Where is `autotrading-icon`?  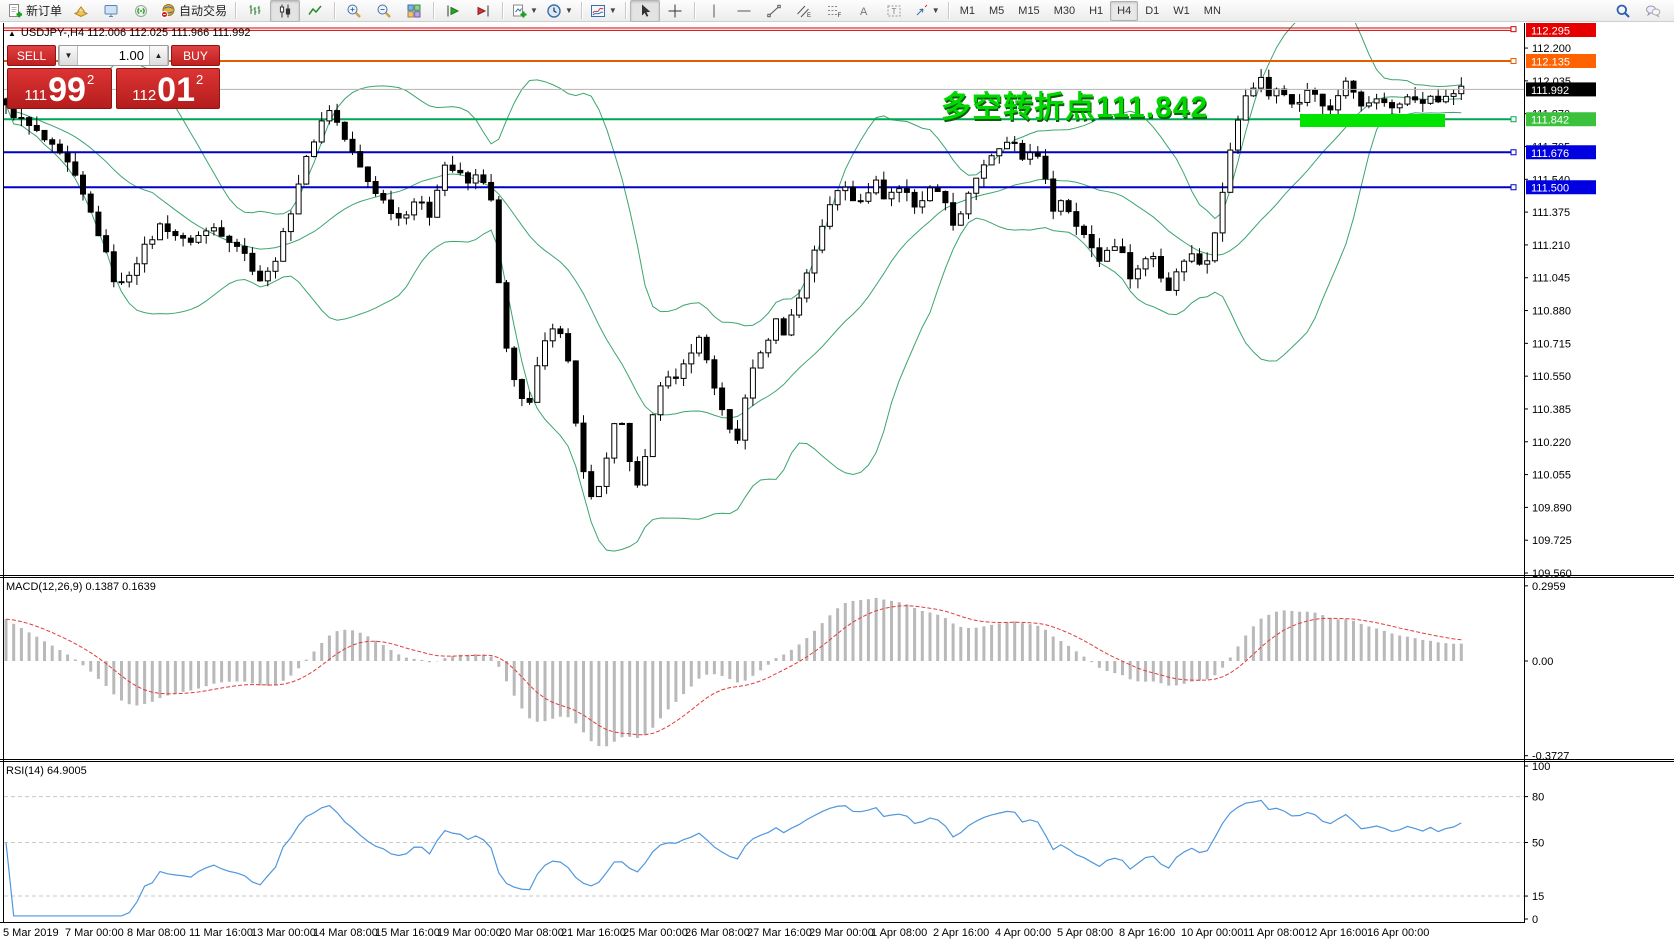
autotrading-icon is located at coordinates (168, 10).